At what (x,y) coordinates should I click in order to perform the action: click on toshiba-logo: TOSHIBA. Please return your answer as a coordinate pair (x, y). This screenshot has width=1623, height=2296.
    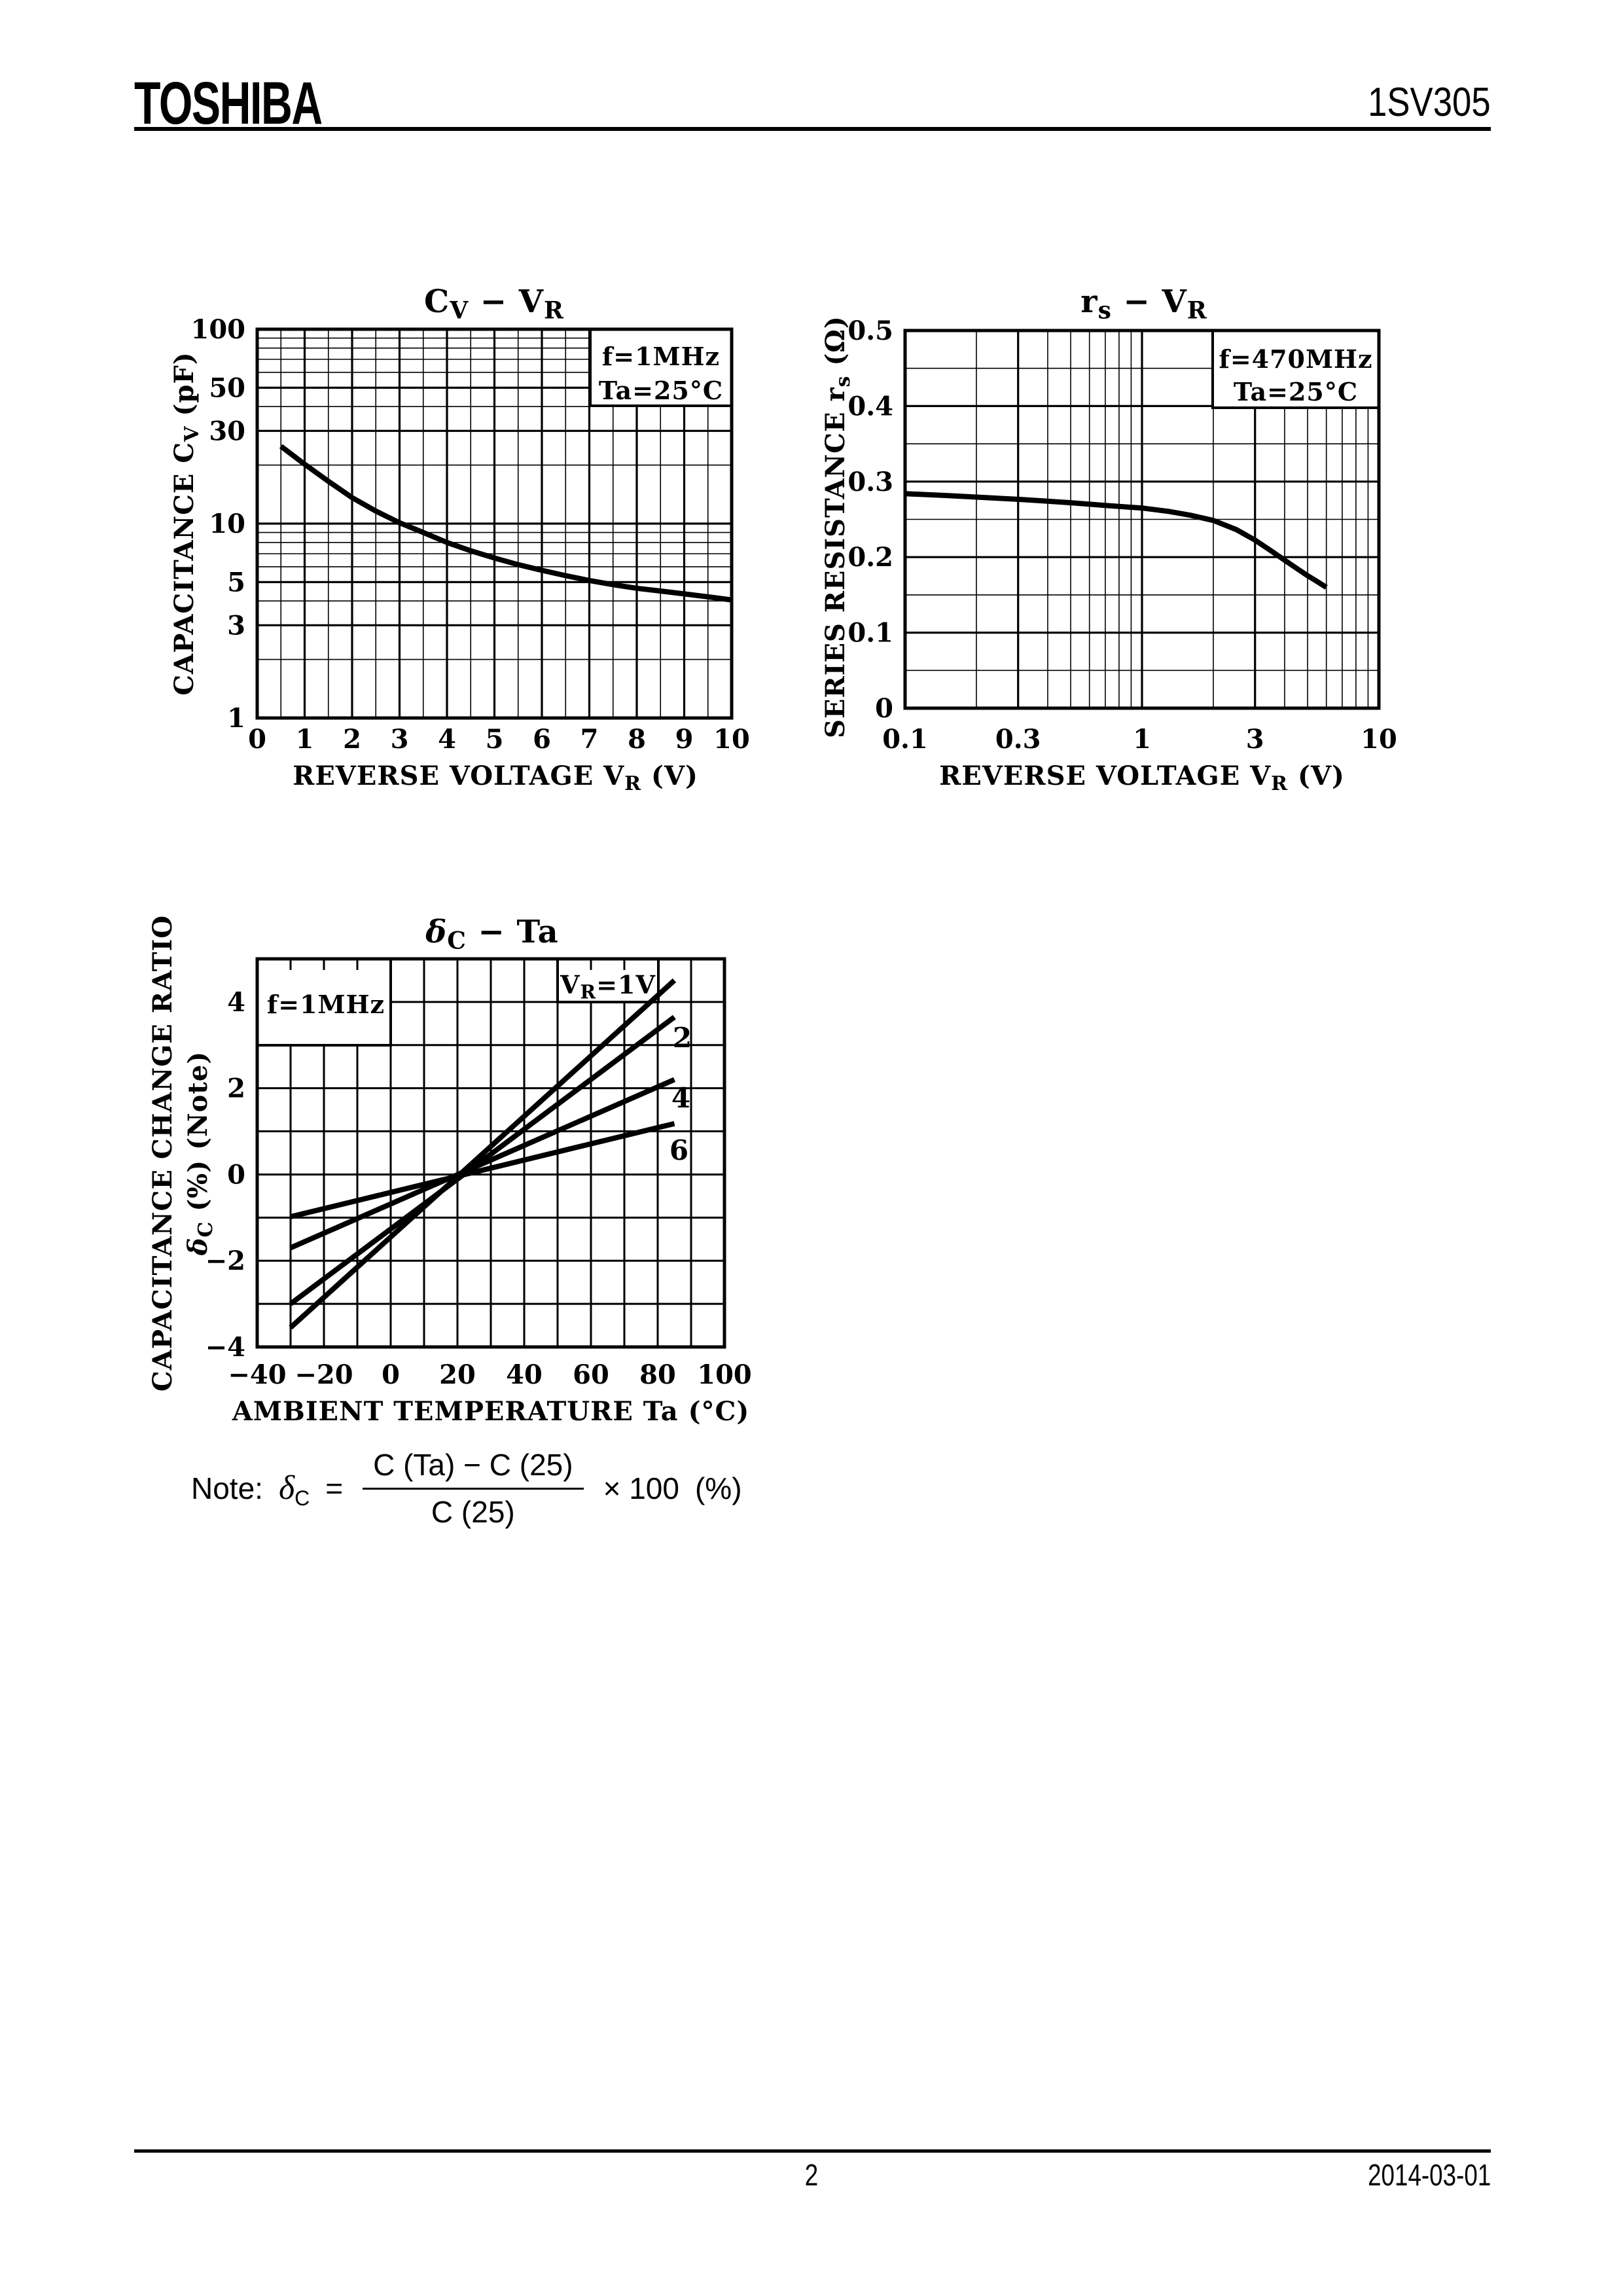
    Looking at the image, I should click on (228, 103).